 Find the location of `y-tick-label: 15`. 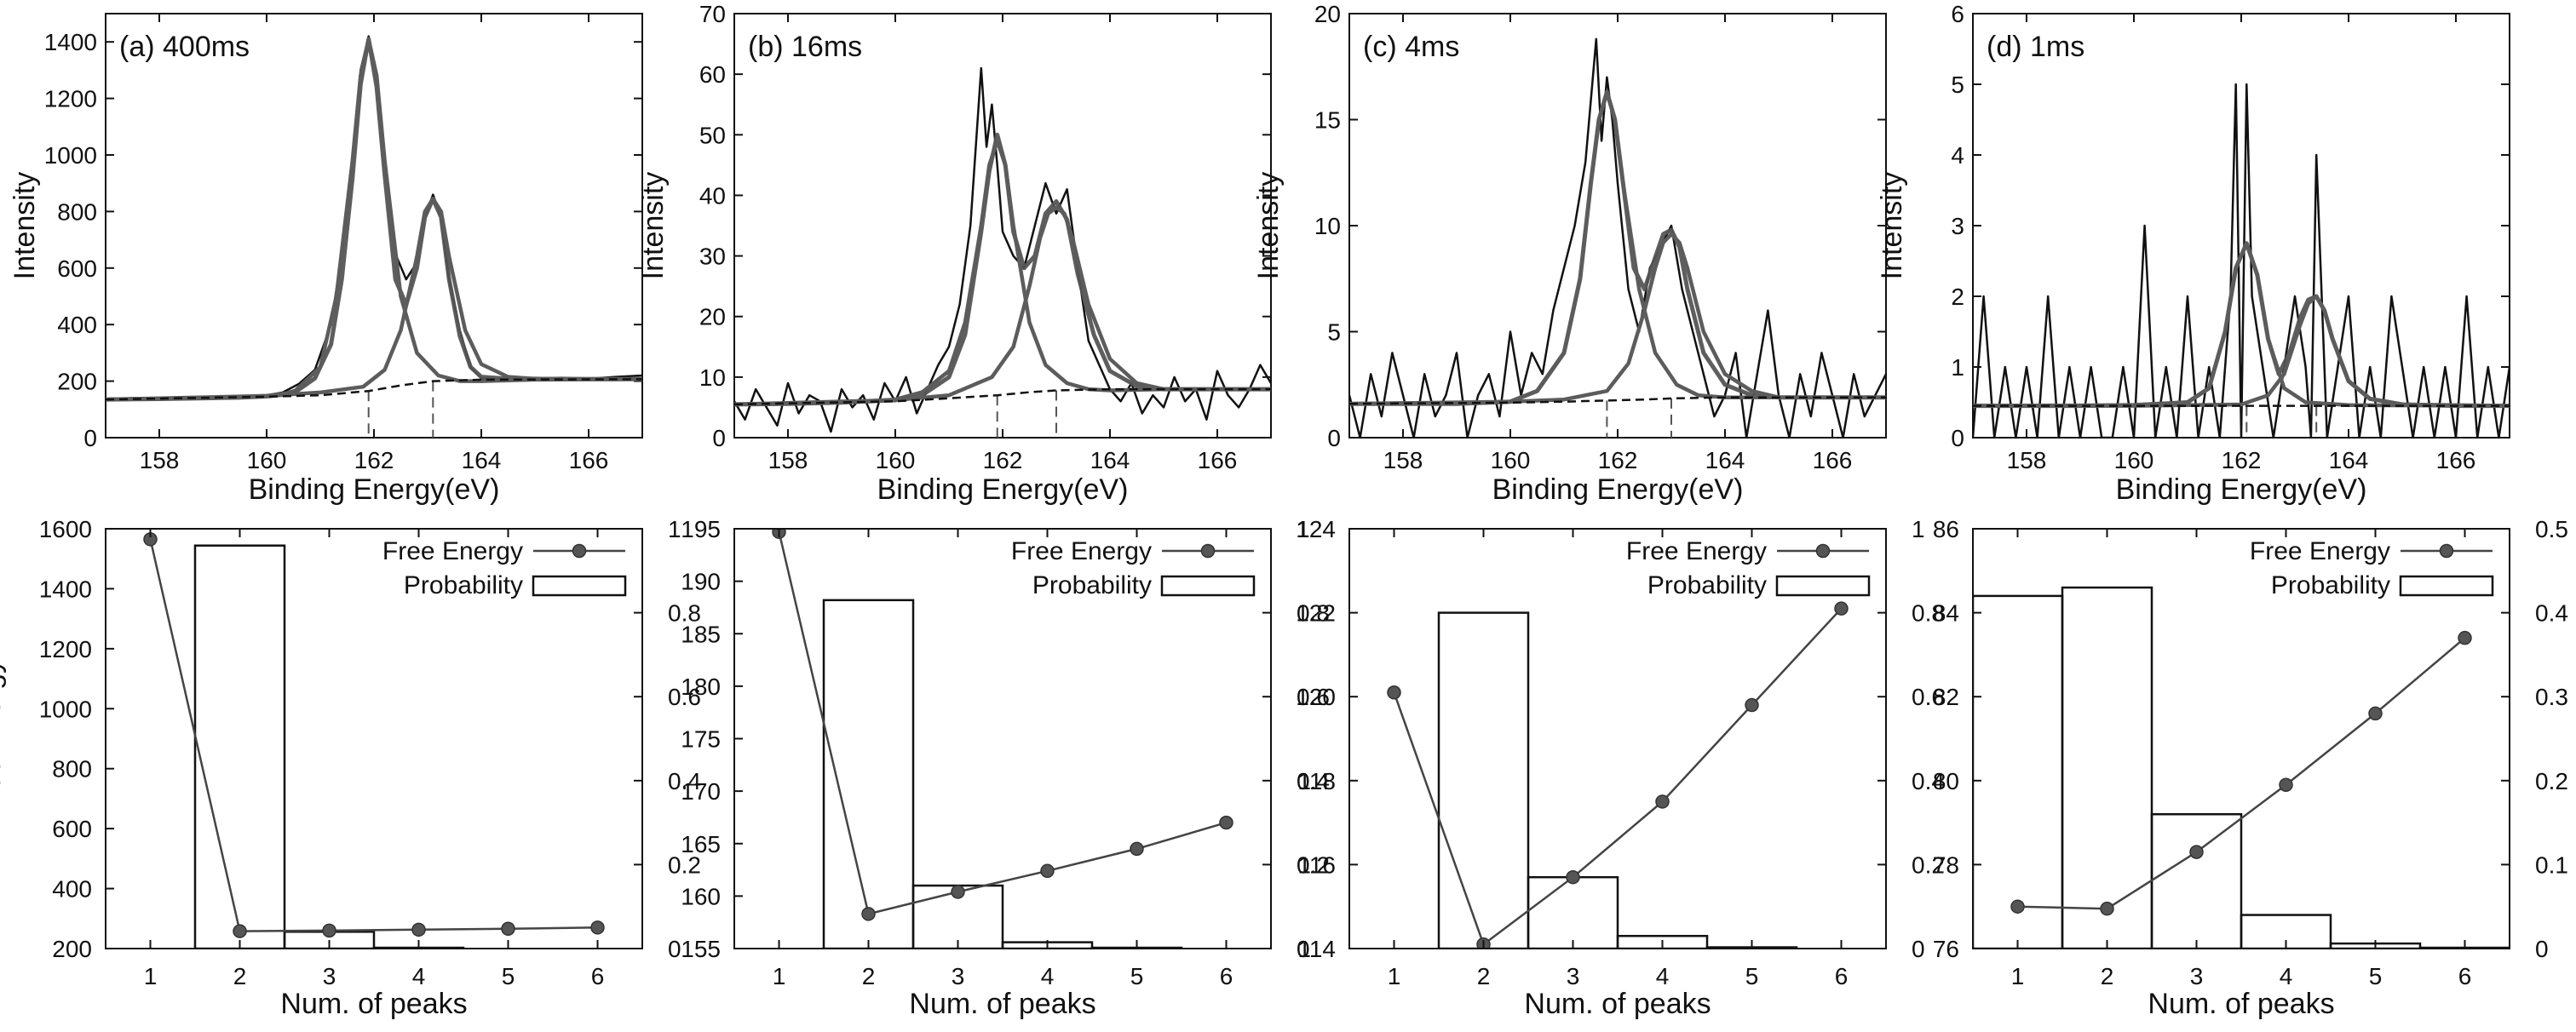

y-tick-label: 15 is located at coordinates (1328, 121).